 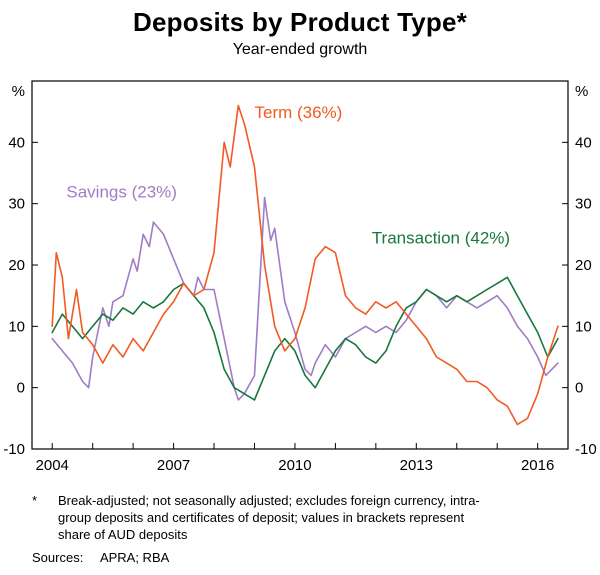 What do you see at coordinates (298, 112) in the screenshot?
I see `series-label-term: Term (36%)` at bounding box center [298, 112].